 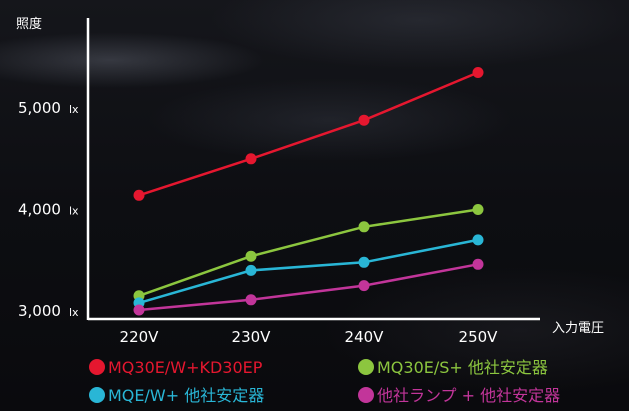 What do you see at coordinates (365, 337) in the screenshot?
I see `x-tick-label: 240V` at bounding box center [365, 337].